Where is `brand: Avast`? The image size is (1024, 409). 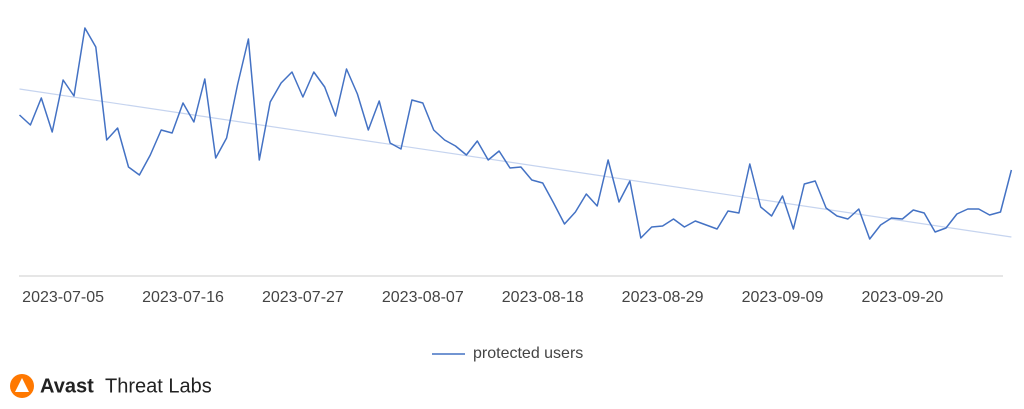
brand: Avast is located at coordinates (67, 386).